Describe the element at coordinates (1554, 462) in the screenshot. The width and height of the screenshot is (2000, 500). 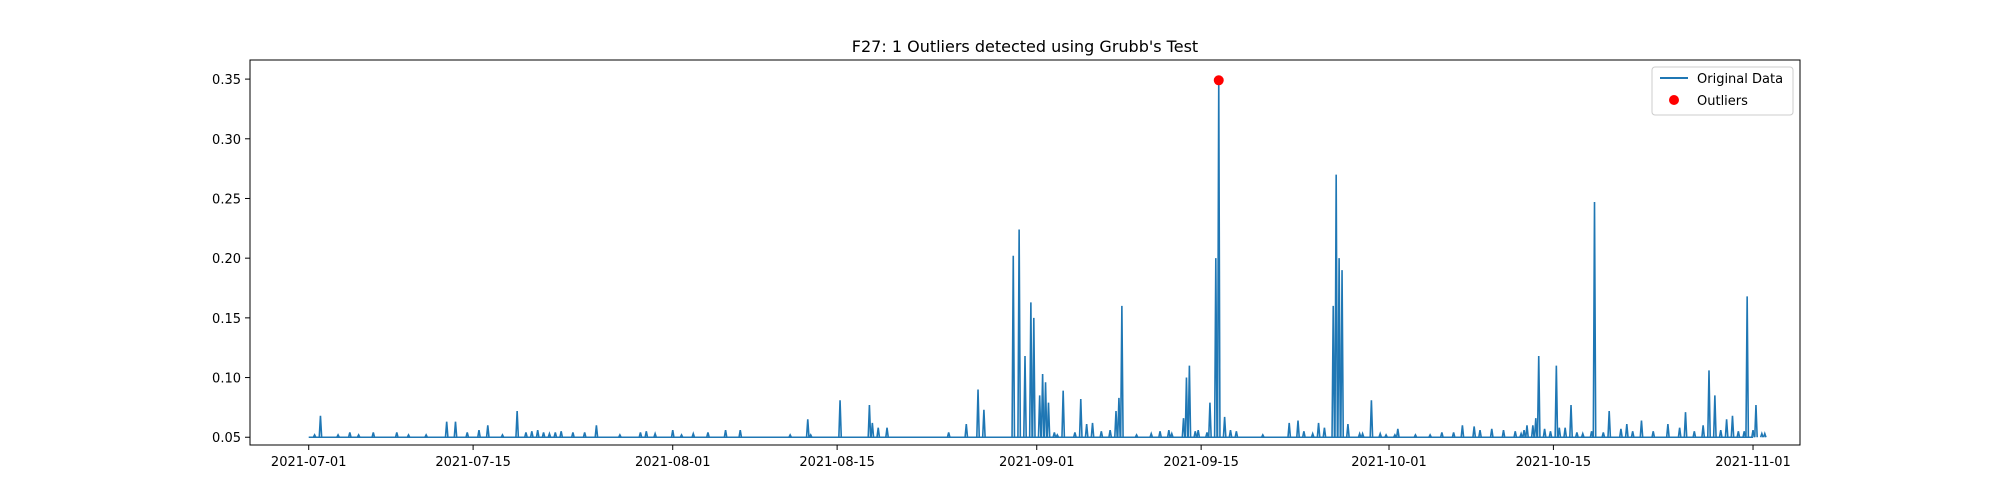
I see `x-tick-label: 2021-10-15` at that location.